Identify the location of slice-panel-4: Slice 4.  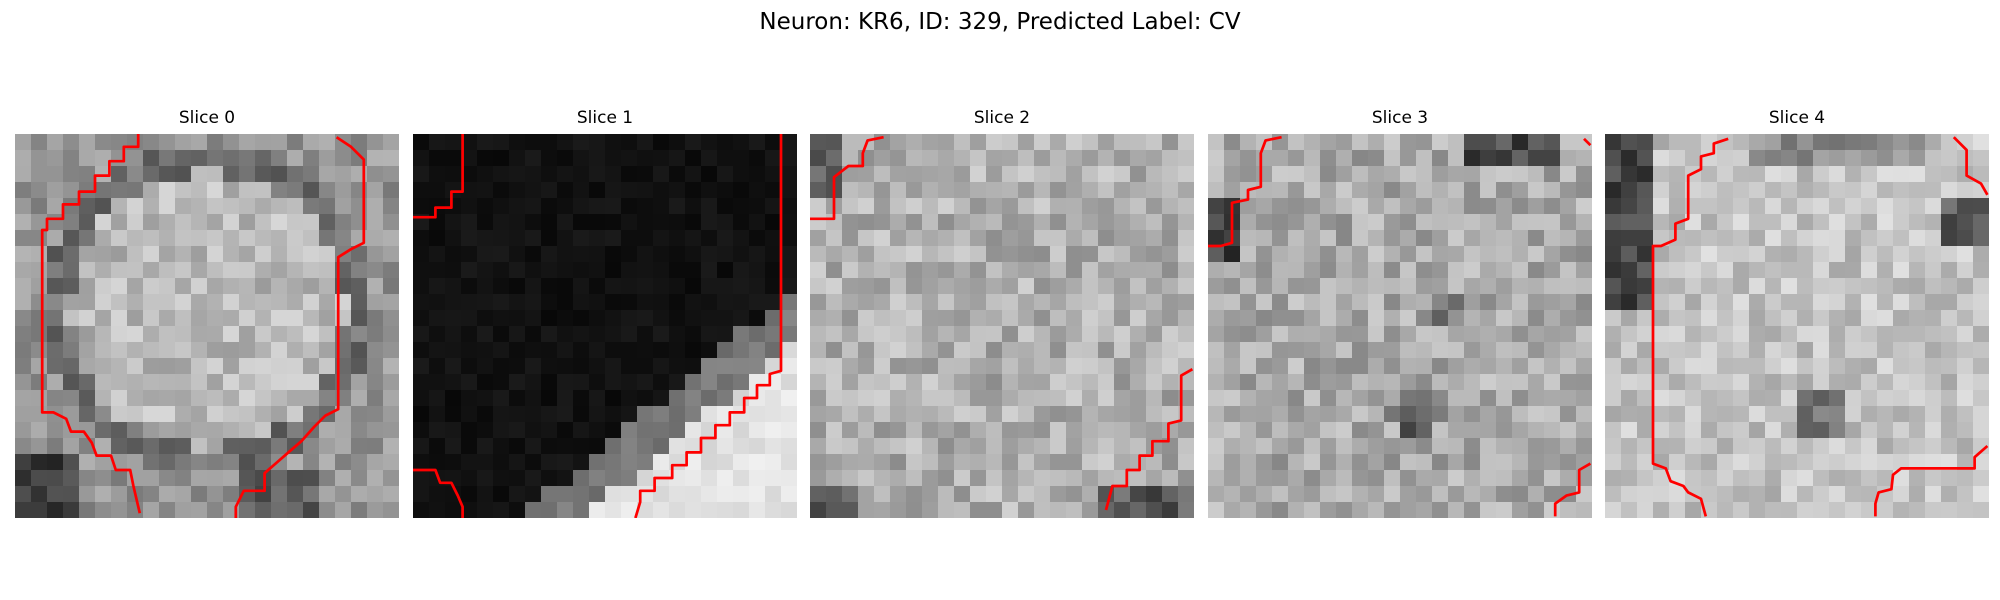
(1797, 311).